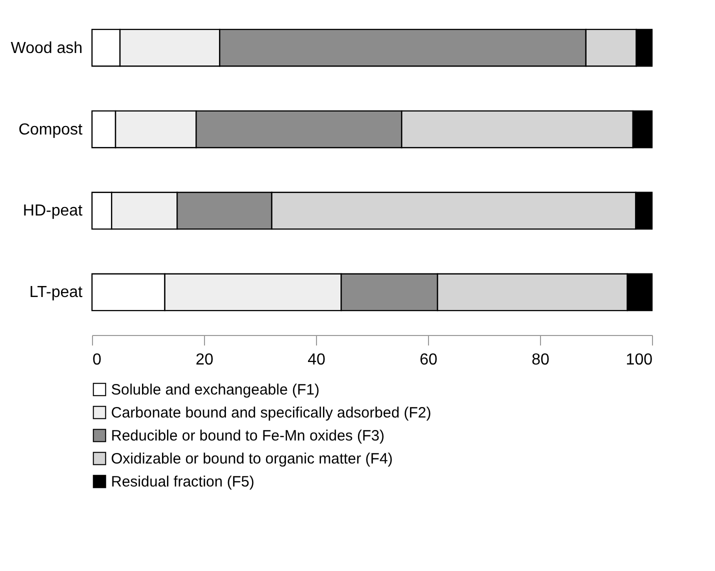 This screenshot has height=571, width=715. Describe the element at coordinates (541, 360) in the screenshot. I see `x-tick-label: 80` at that location.